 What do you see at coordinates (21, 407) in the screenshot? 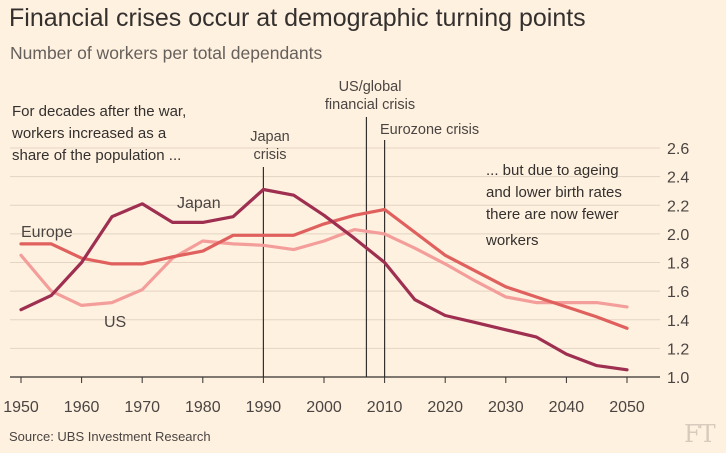
I see `x-tick-label: 1950` at bounding box center [21, 407].